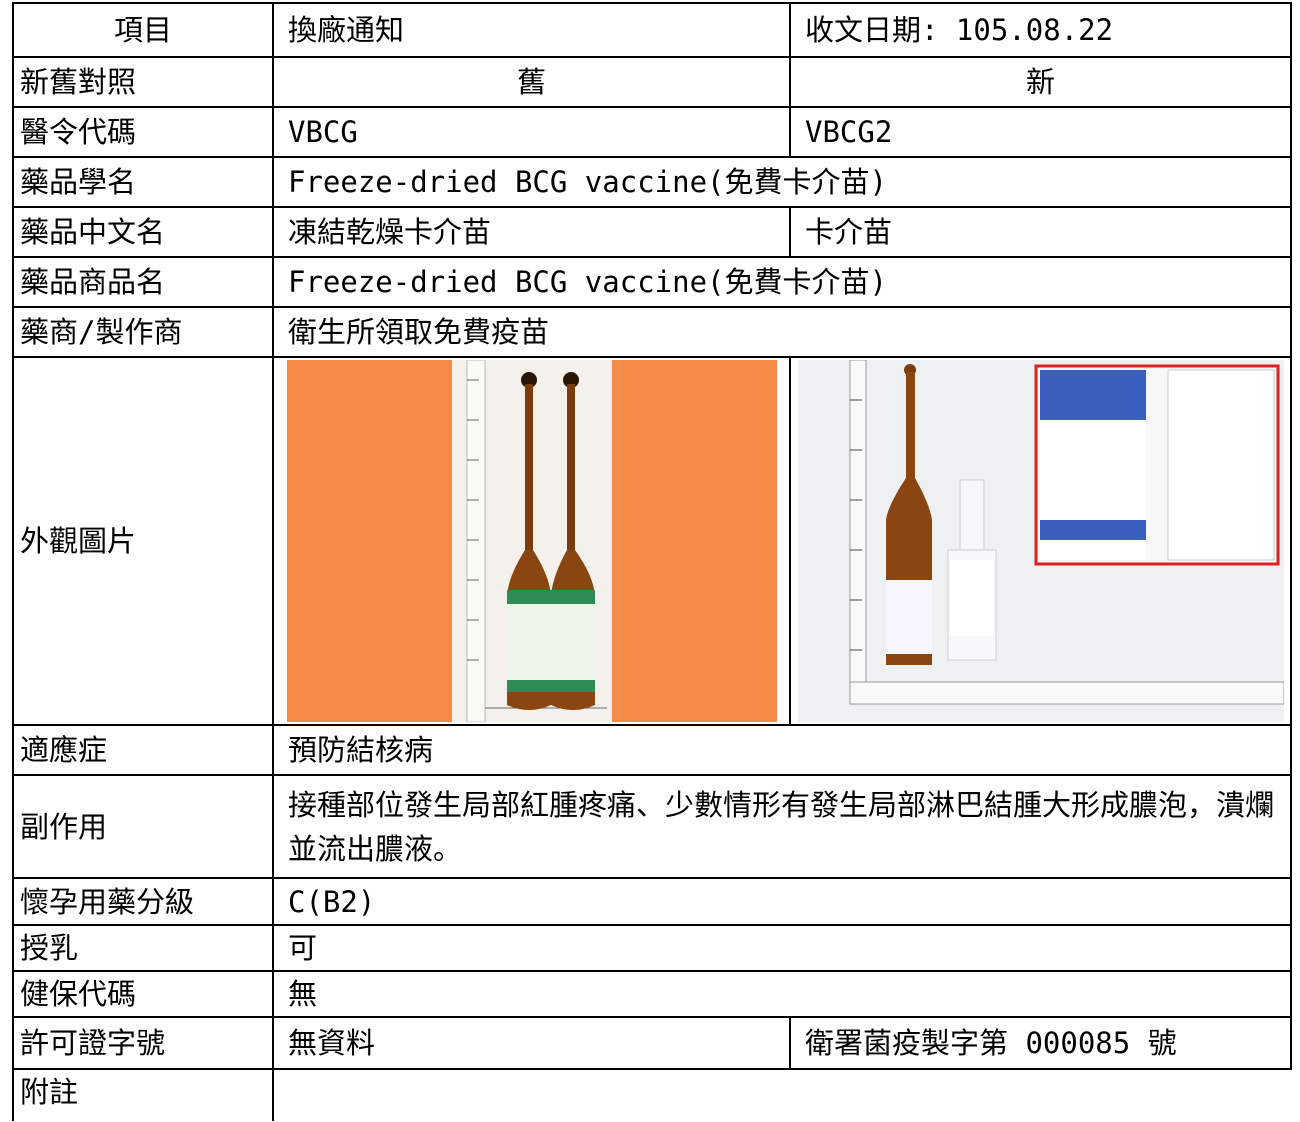 The height and width of the screenshot is (1122, 1300). What do you see at coordinates (143, 901) in the screenshot?
I see `label: 懷孕用藥分級` at bounding box center [143, 901].